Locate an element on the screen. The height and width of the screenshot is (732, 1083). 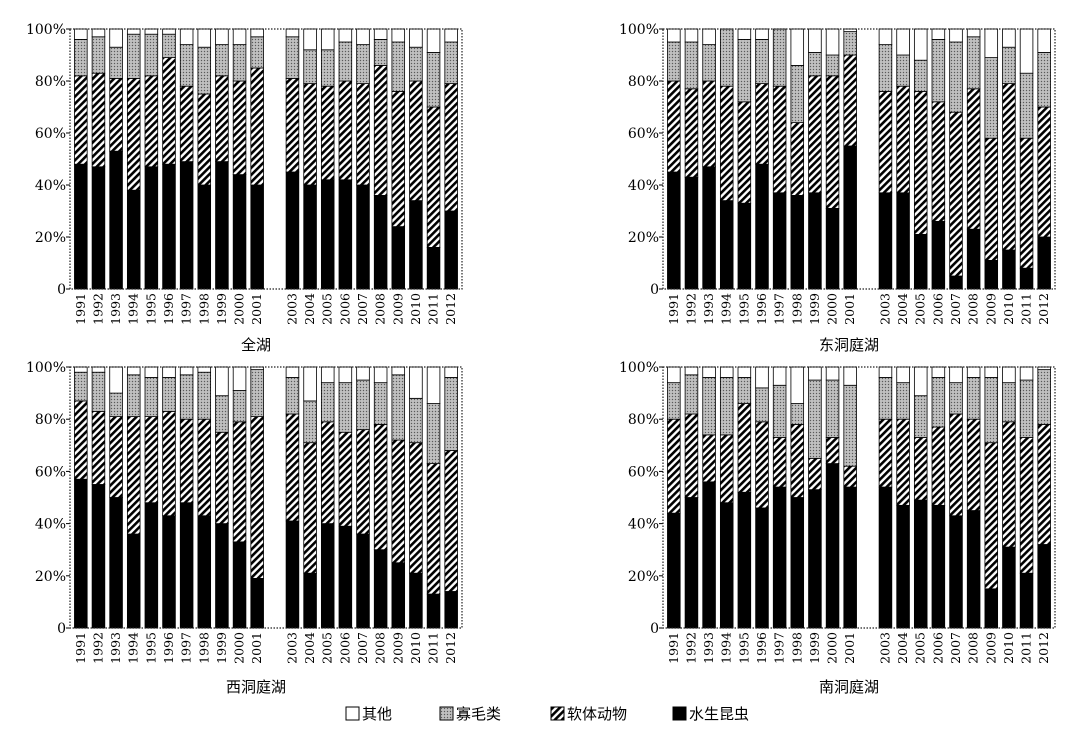
legend-item-others: 其他 is located at coordinates (368, 714).